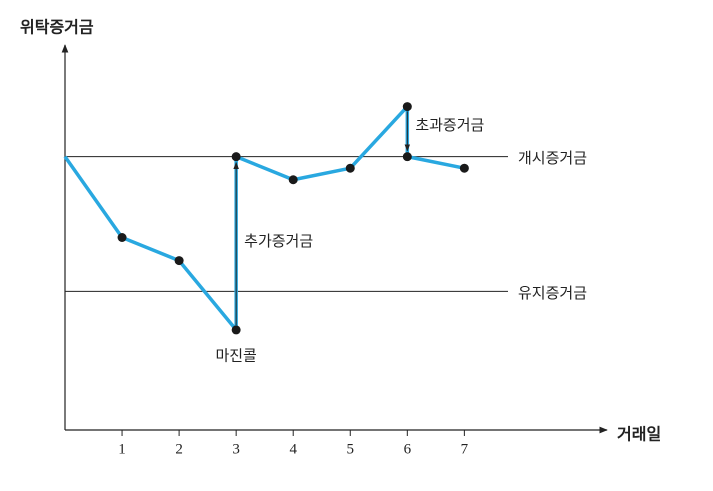  I want to click on annotation-label: 초과증거금, so click(449, 125).